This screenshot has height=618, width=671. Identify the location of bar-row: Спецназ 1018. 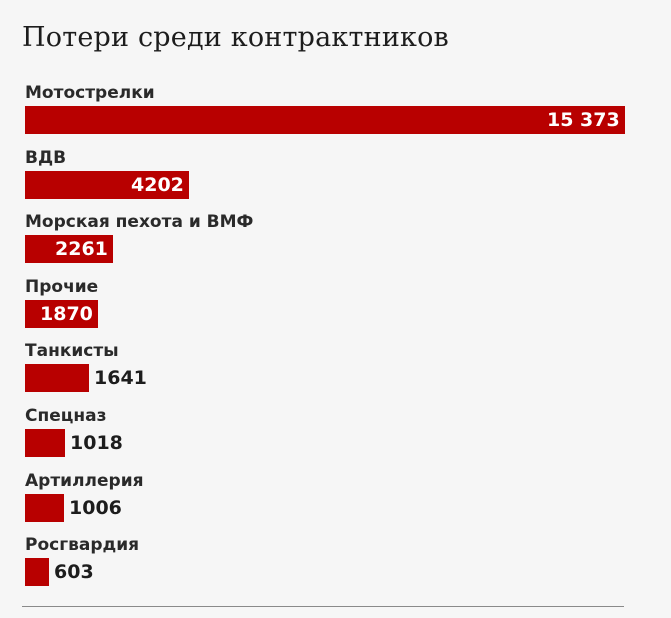
(335, 435).